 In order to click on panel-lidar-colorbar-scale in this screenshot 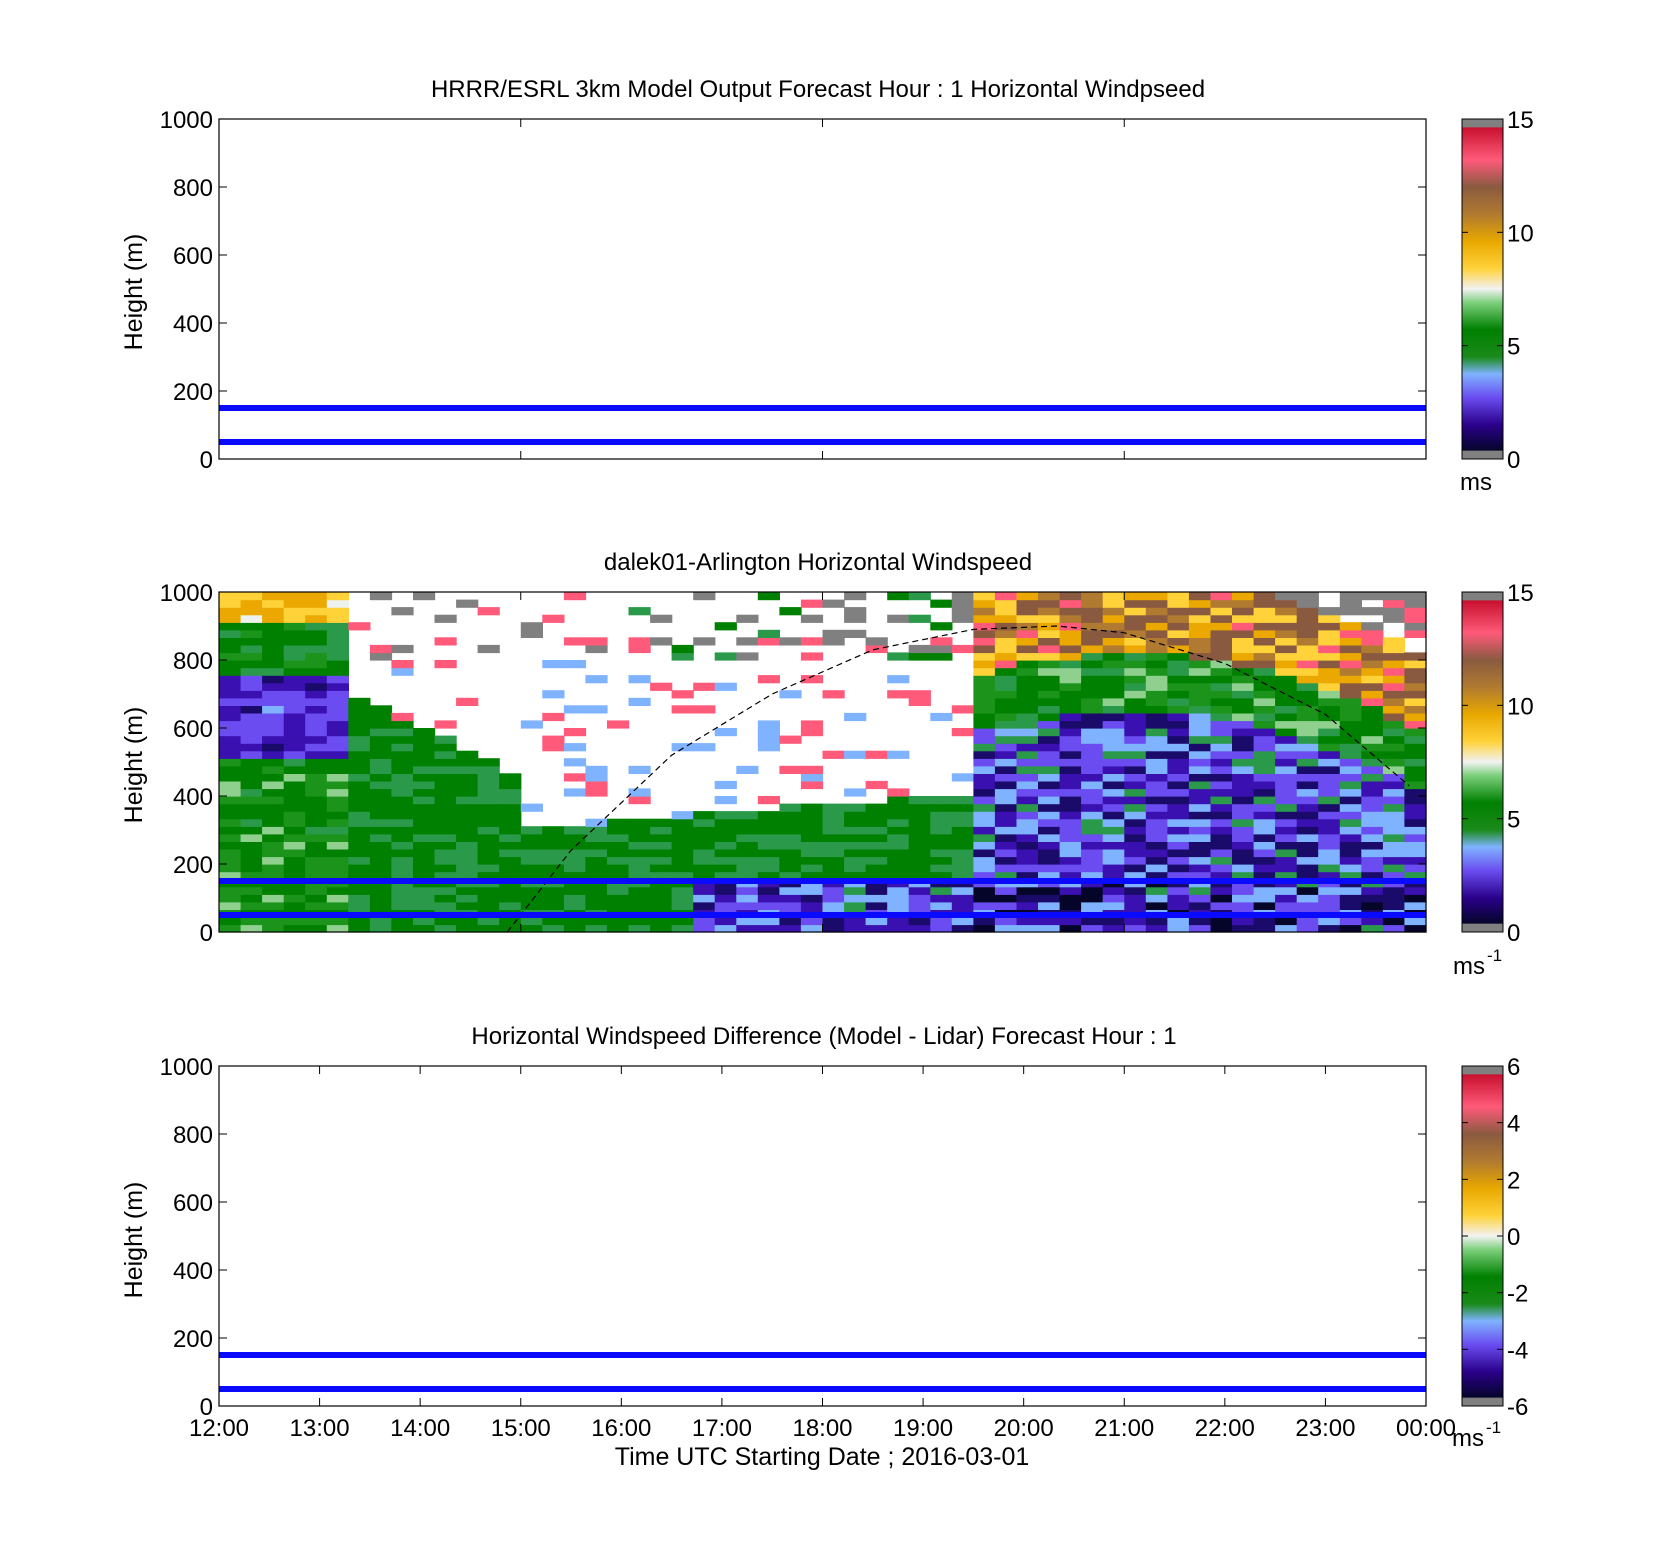, I will do `click(1482, 762)`.